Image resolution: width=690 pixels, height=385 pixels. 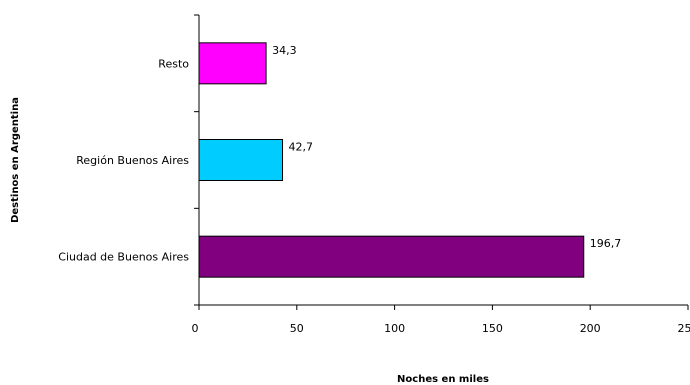 I want to click on x-tick-labels-group: 0 50 100 150 200 250, so click(x=441, y=328).